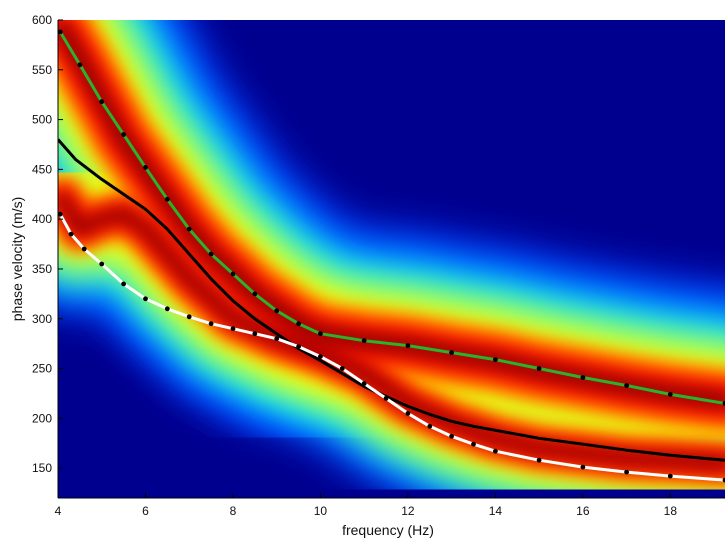 This screenshot has width=725, height=539. I want to click on x-tick-label-7: 18, so click(671, 511).